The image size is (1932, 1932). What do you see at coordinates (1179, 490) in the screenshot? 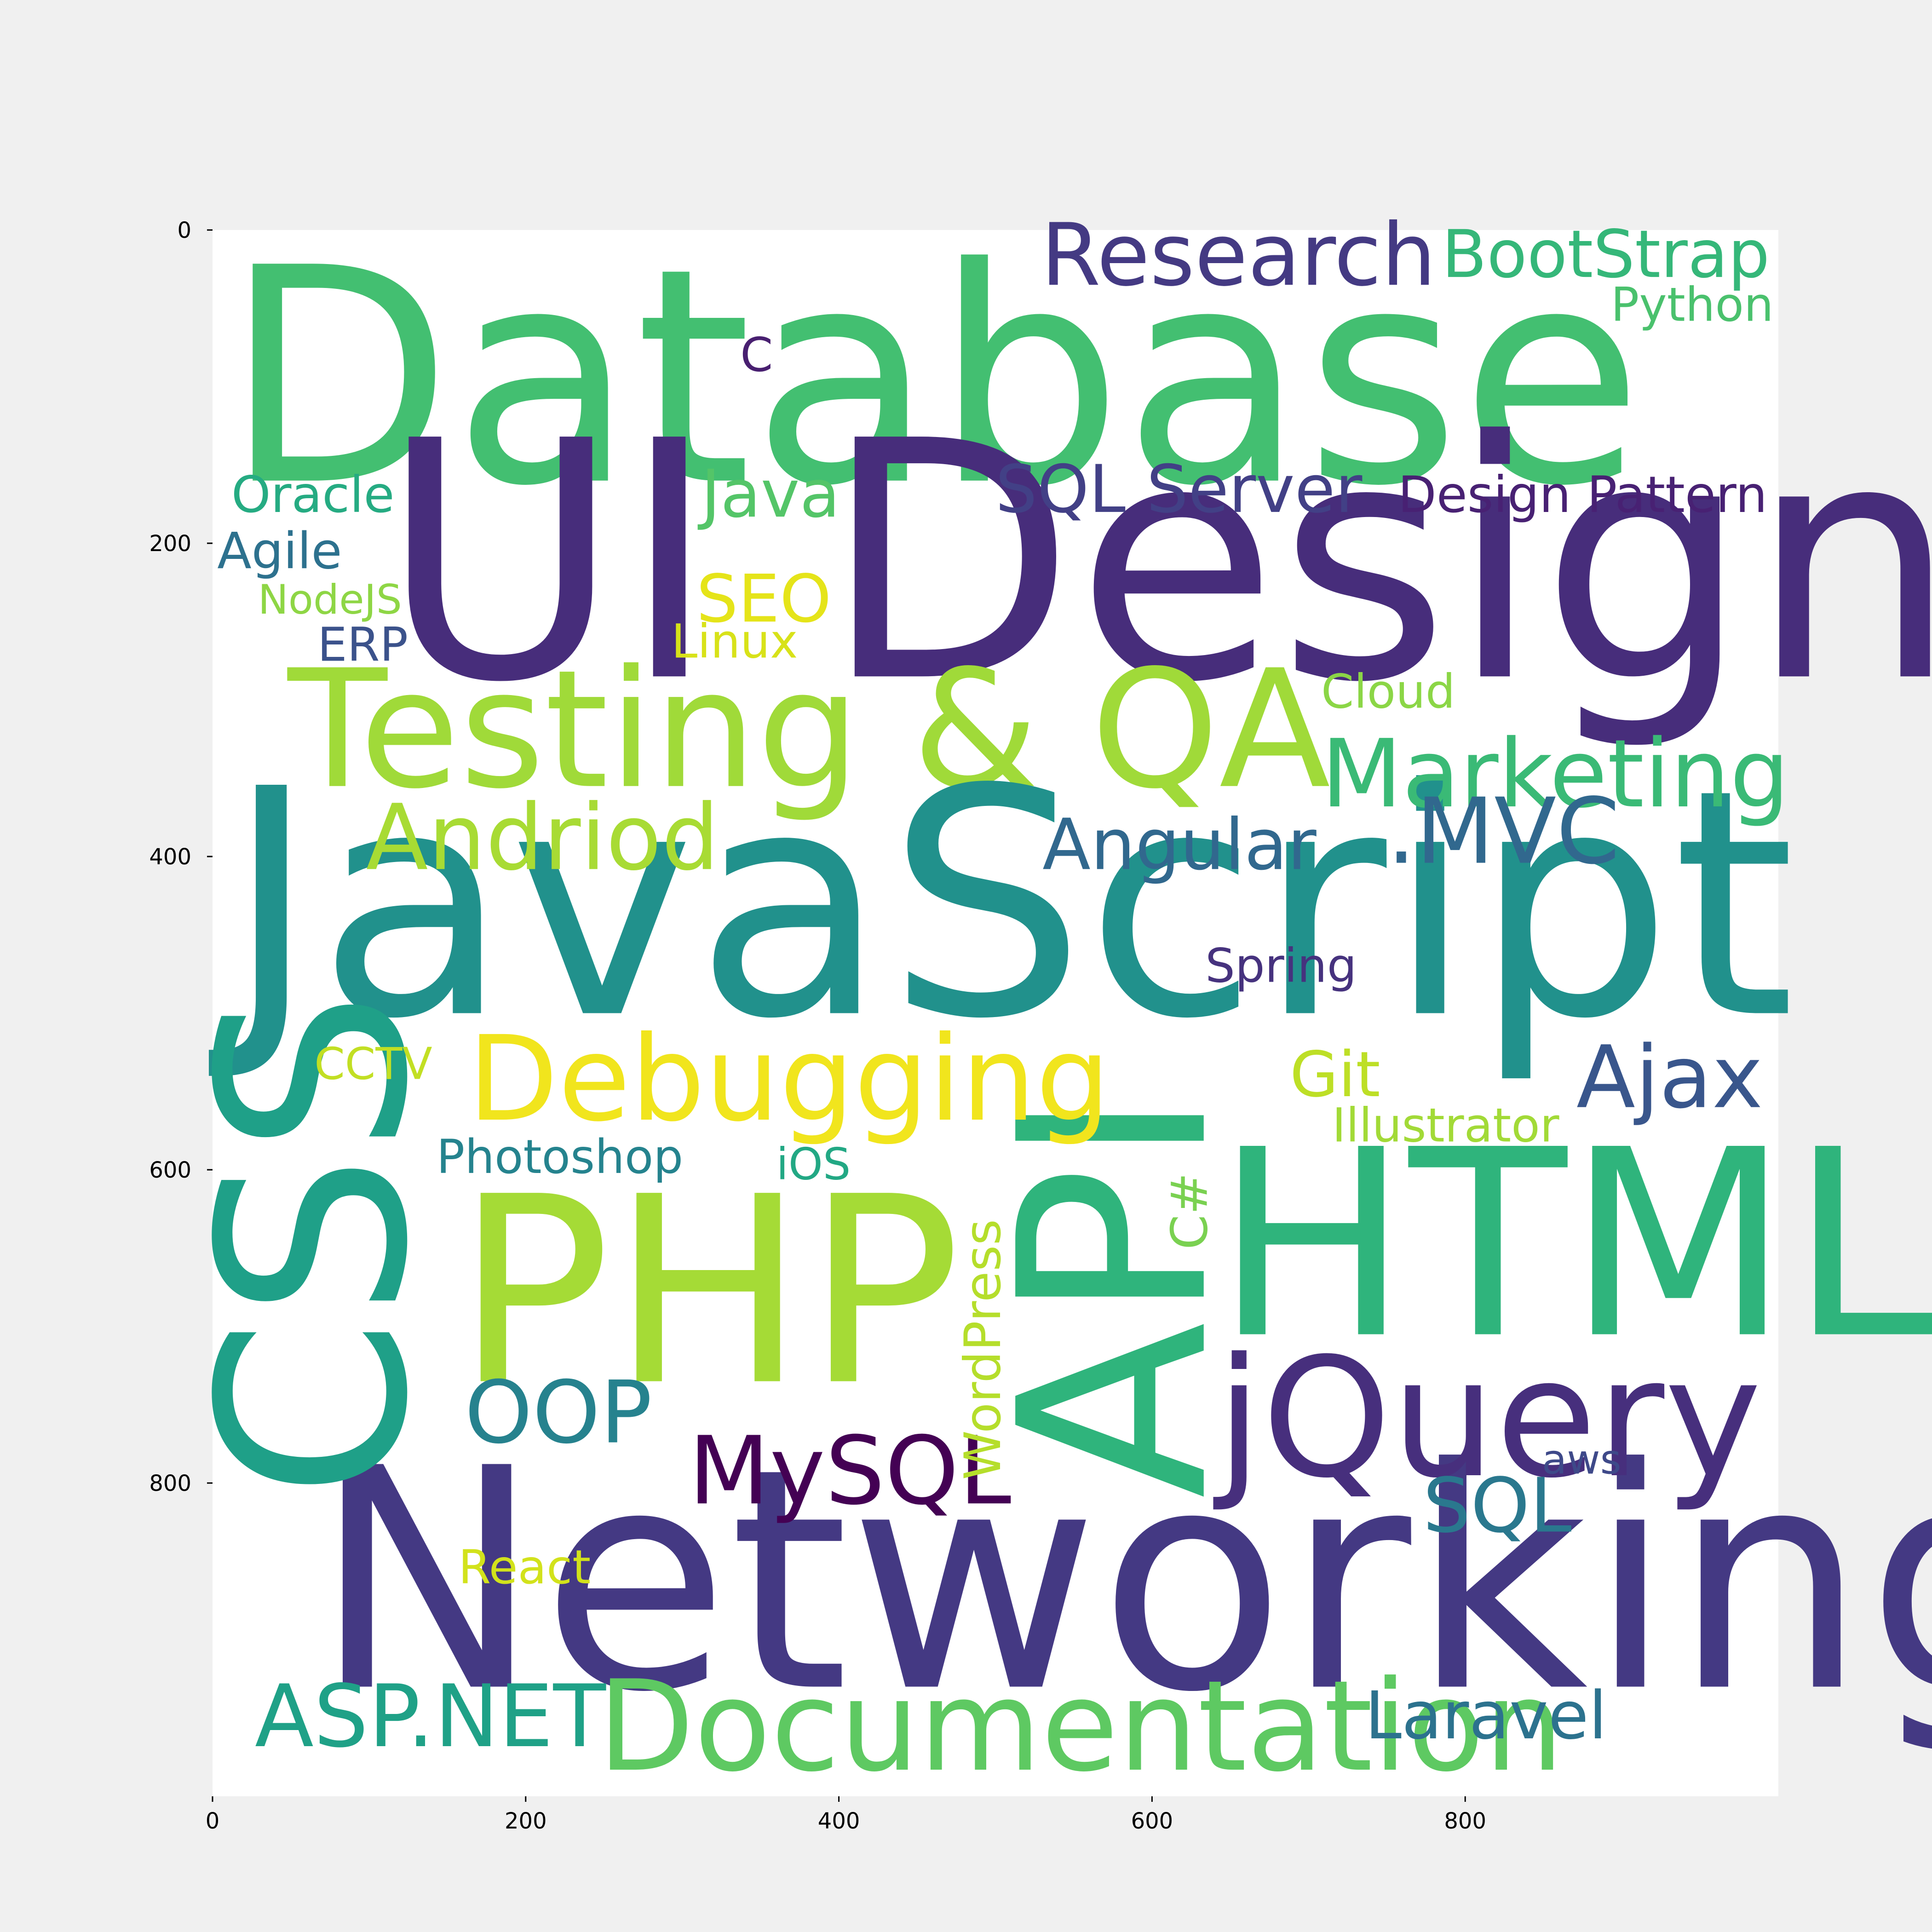
I see `word-sql-server: SQL Server` at bounding box center [1179, 490].